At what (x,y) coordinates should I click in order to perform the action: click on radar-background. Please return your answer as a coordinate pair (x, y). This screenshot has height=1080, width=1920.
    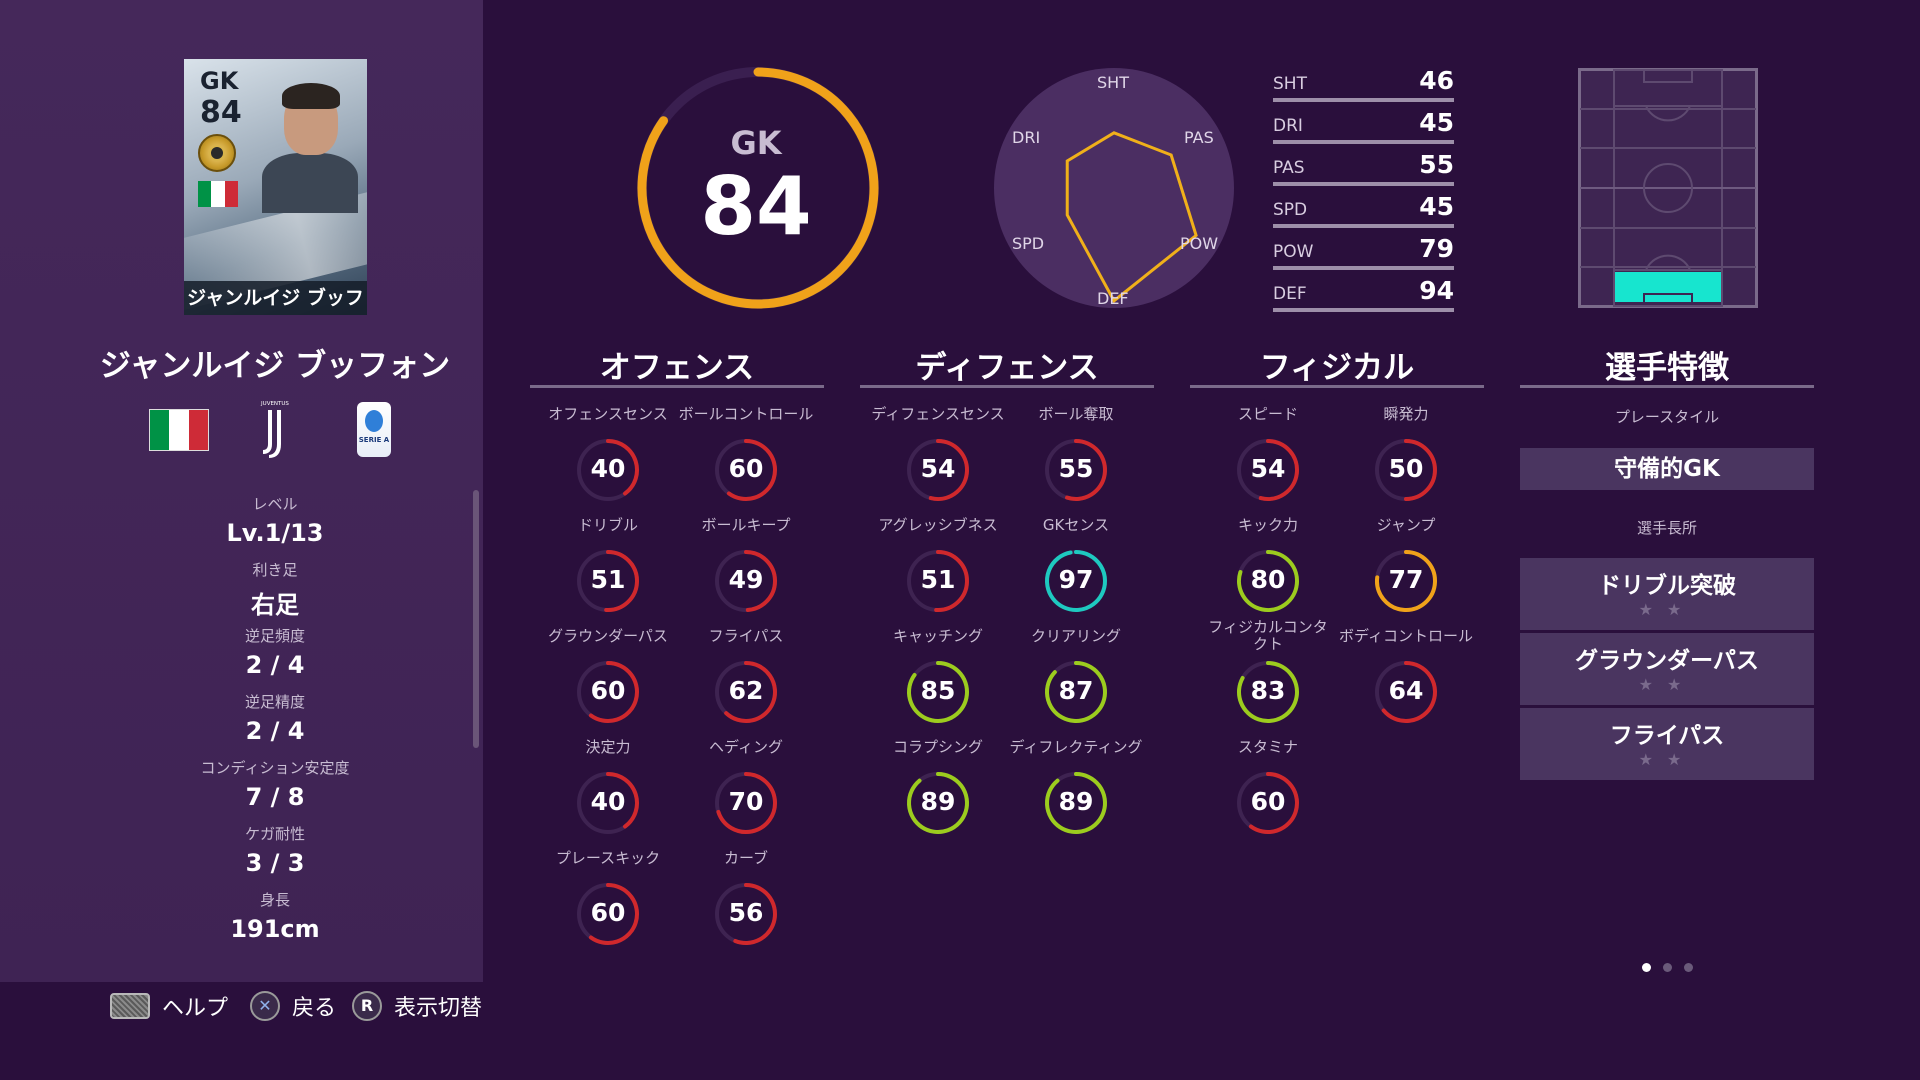
    Looking at the image, I should click on (1114, 188).